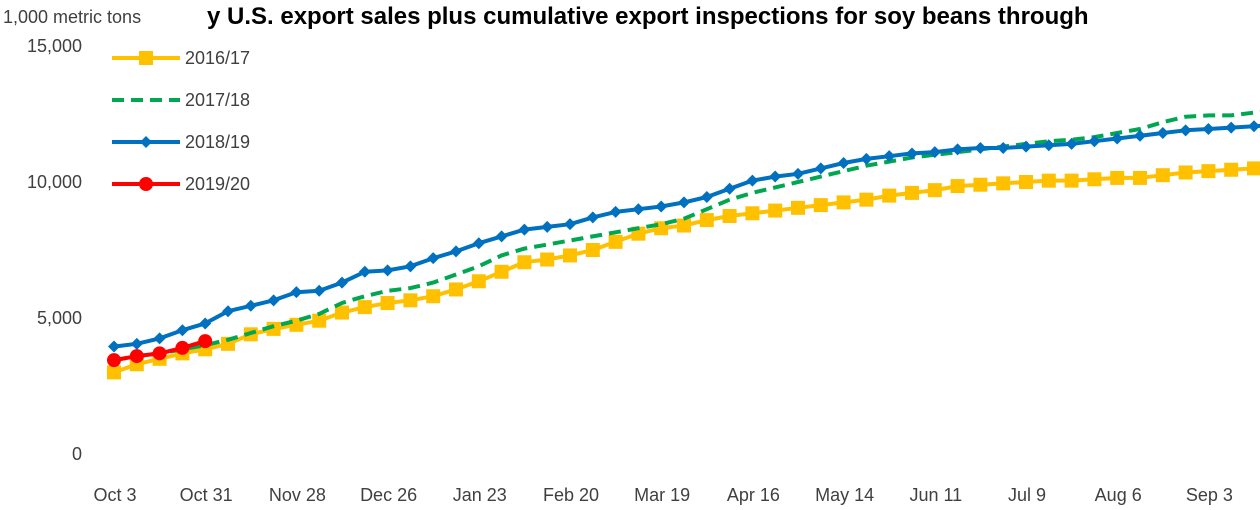 The height and width of the screenshot is (510, 1260). Describe the element at coordinates (753, 495) in the screenshot. I see `x-tick-label: Apr 16` at that location.